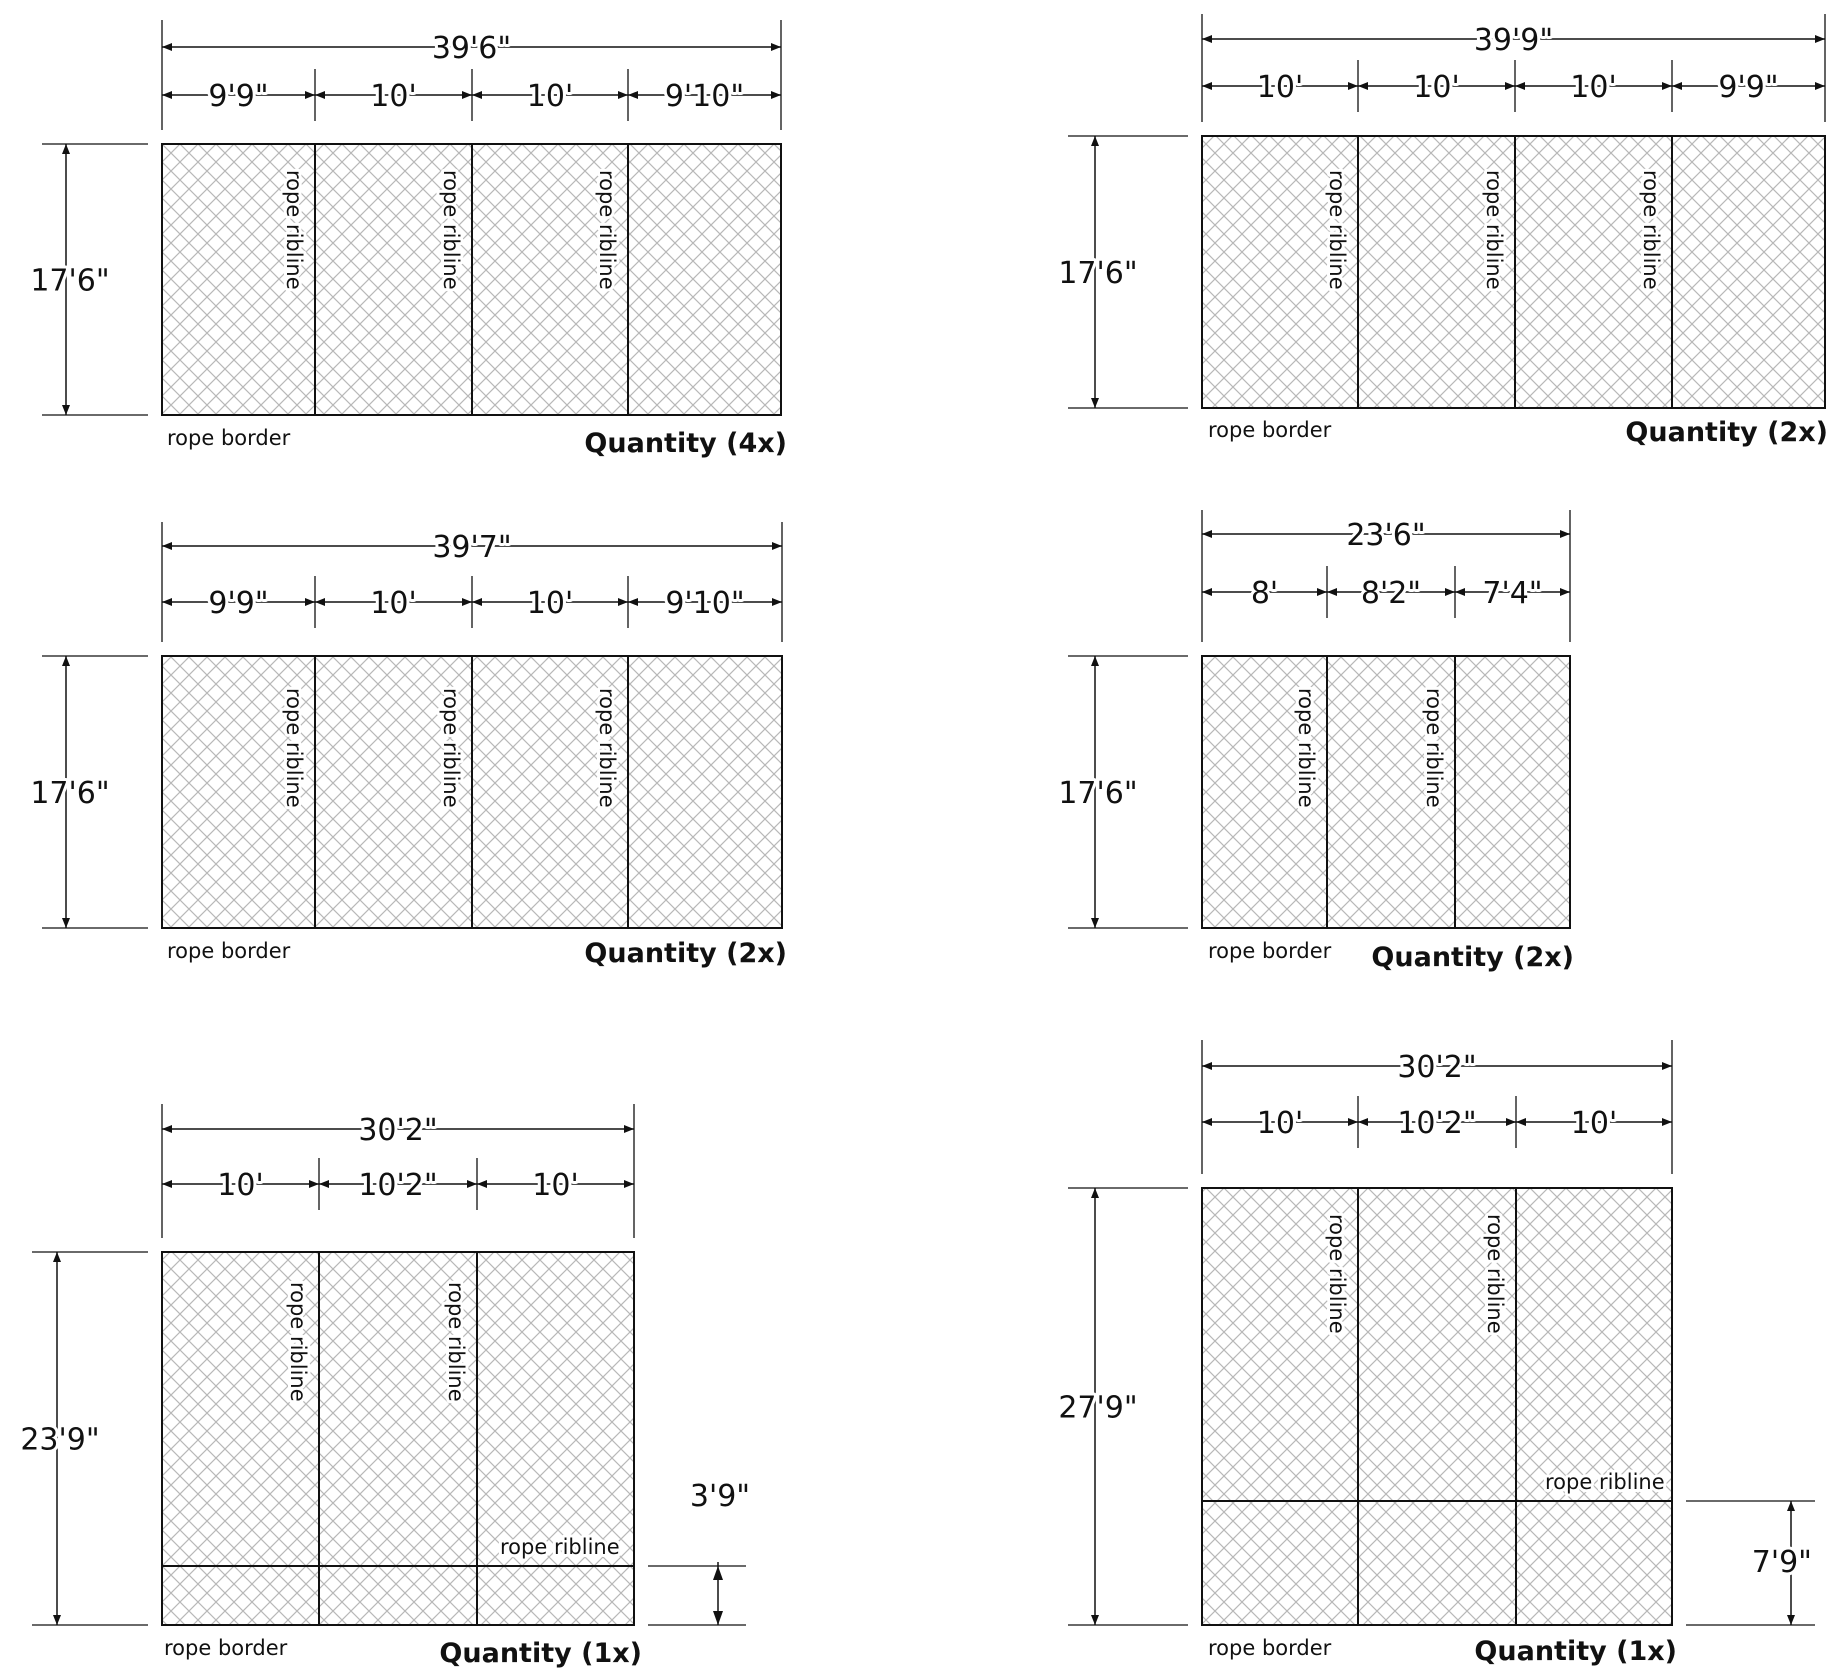 The width and height of the screenshot is (1839, 1676). I want to click on strip-height-label: 3'9", so click(720, 1496).